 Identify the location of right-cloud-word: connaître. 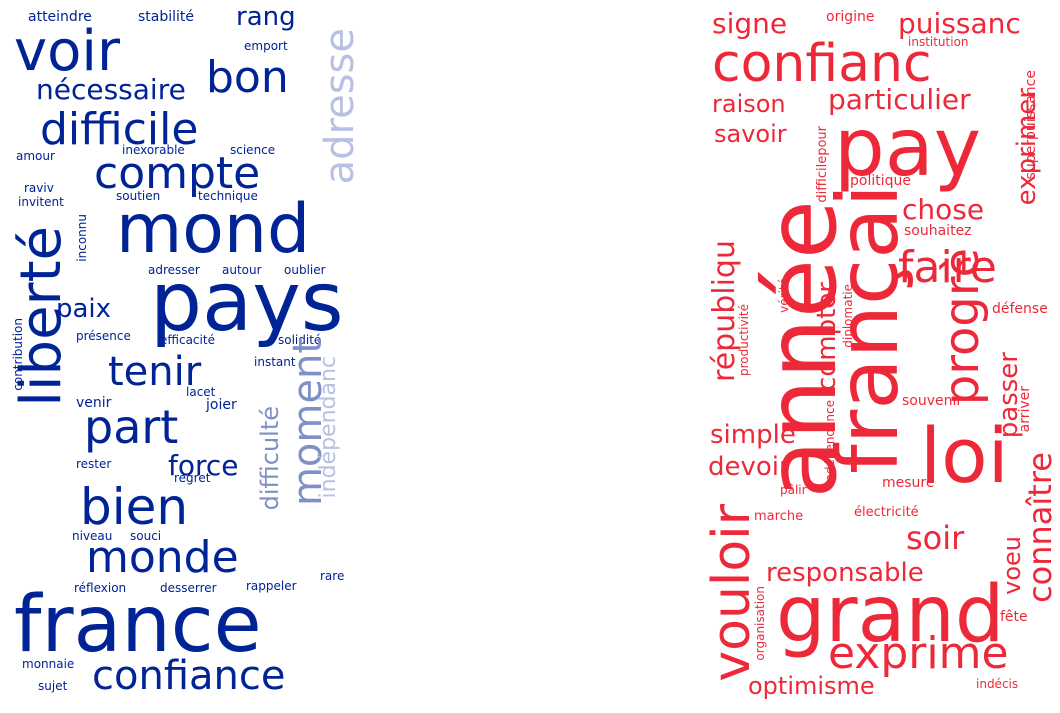
(1040, 527).